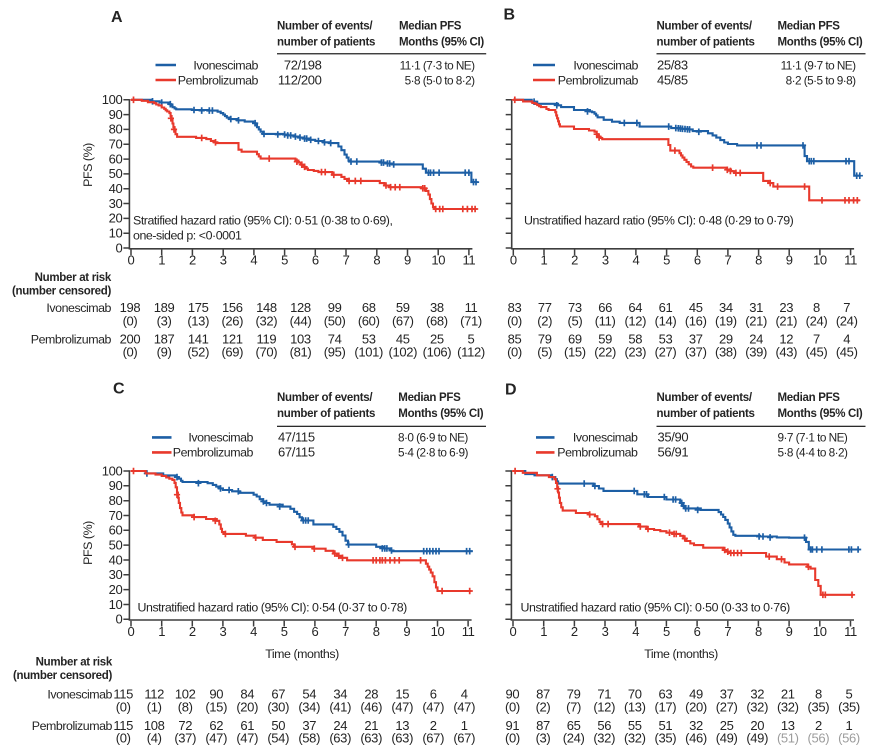  I want to click on svg-text: 121, so click(232, 338).